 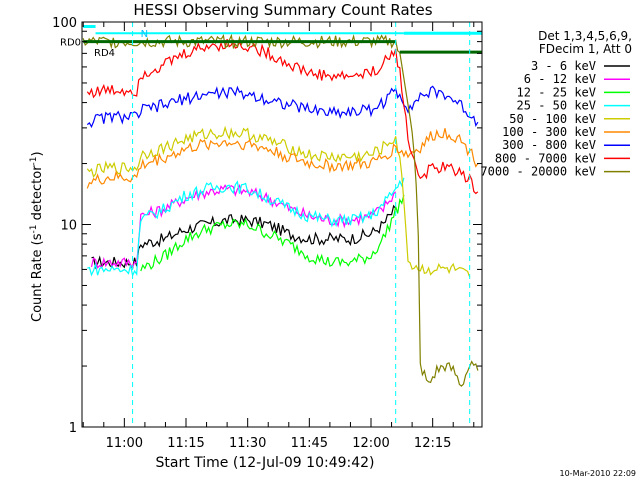 What do you see at coordinates (563, 66) in the screenshot?
I see `legend-entry-label: 3 - 6 keV` at bounding box center [563, 66].